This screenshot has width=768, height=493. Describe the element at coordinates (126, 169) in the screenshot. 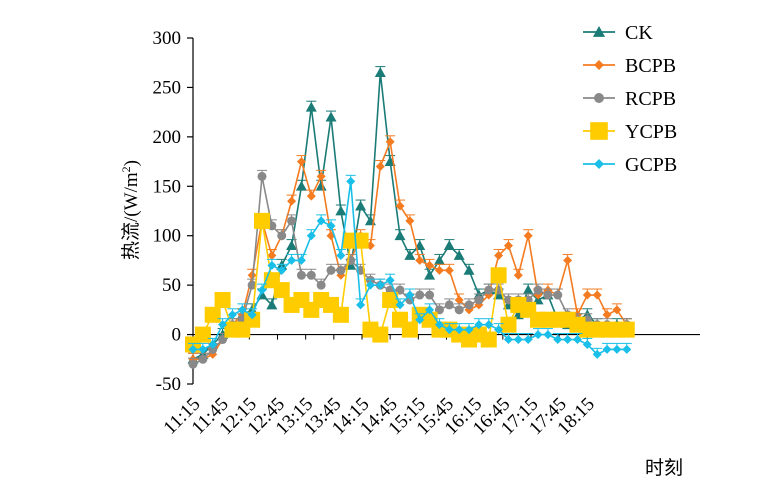

I see `y-axis-label-sup: 2` at that location.